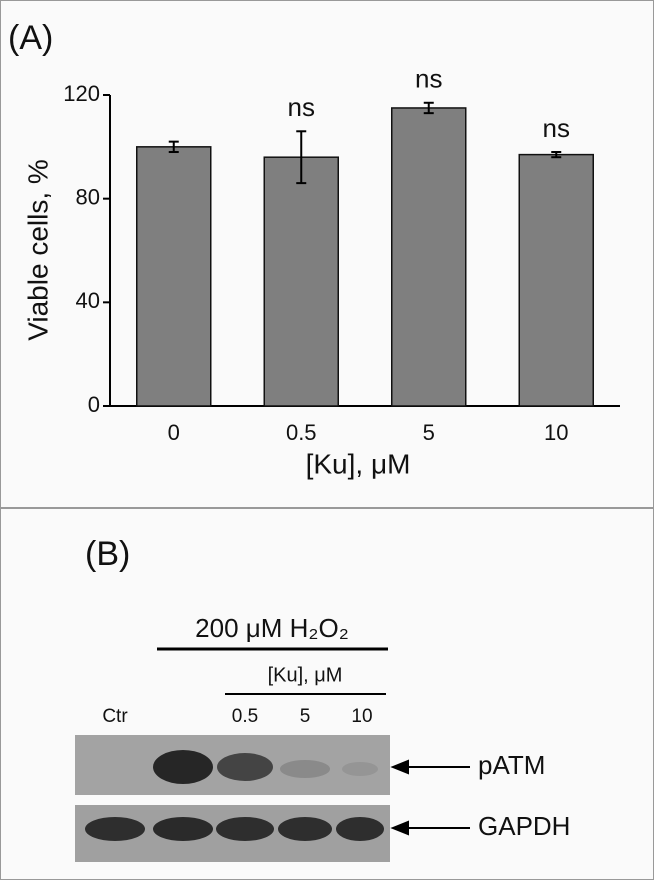 The image size is (654, 885). What do you see at coordinates (232, 833) in the screenshot?
I see `blot-gapdh` at bounding box center [232, 833].